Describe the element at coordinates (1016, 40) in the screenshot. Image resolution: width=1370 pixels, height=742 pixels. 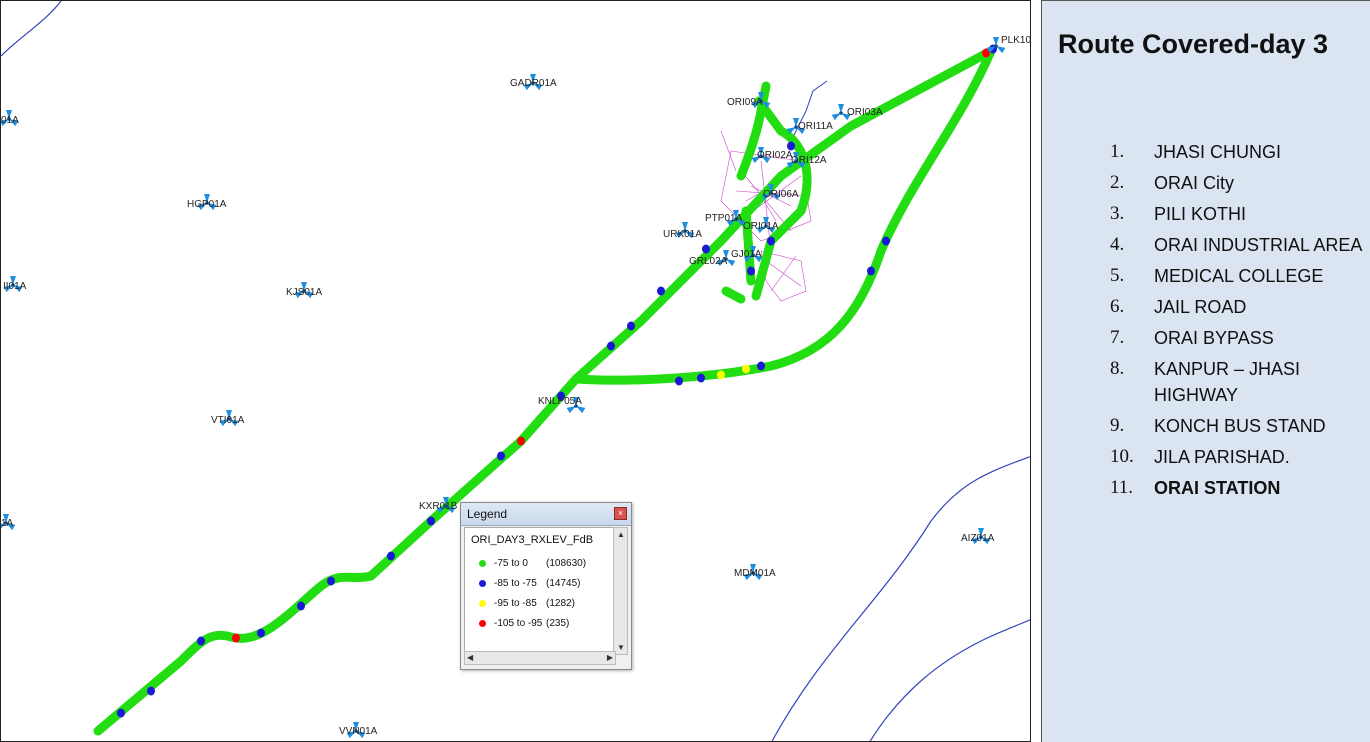
I see `site-label: PLK10` at that location.